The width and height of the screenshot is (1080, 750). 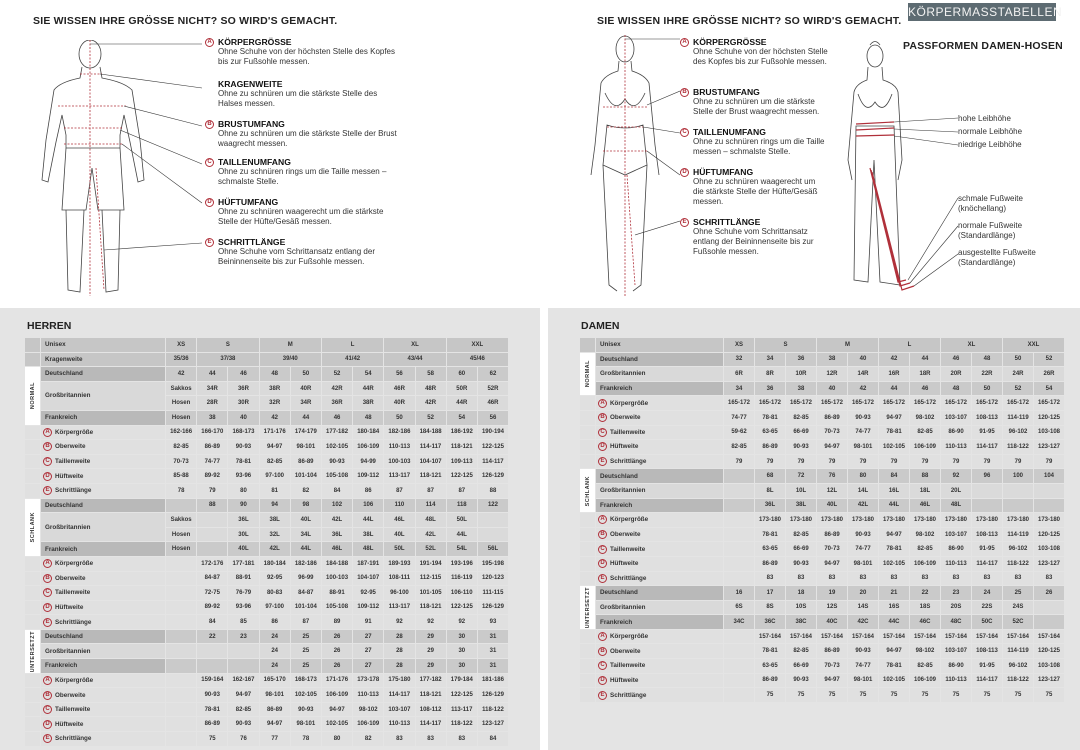 What do you see at coordinates (399, 563) in the screenshot?
I see `measure-cell: 189-193` at bounding box center [399, 563].